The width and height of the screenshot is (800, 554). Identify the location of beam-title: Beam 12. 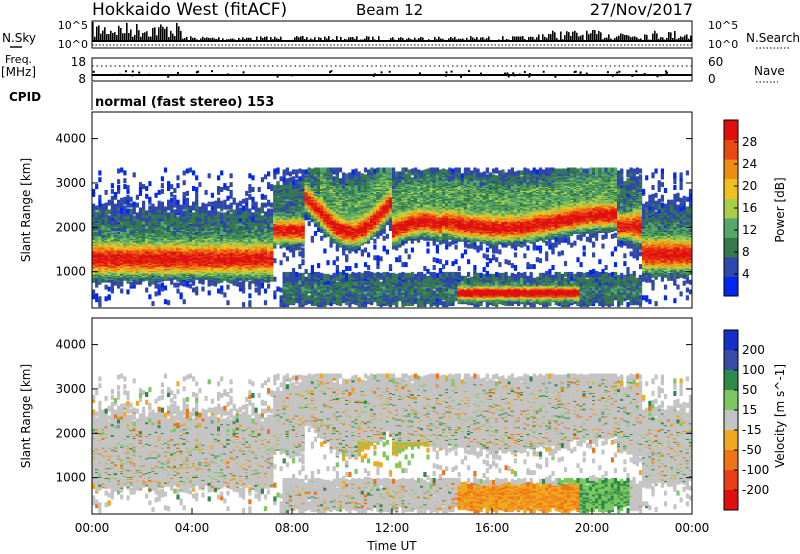
(389, 10).